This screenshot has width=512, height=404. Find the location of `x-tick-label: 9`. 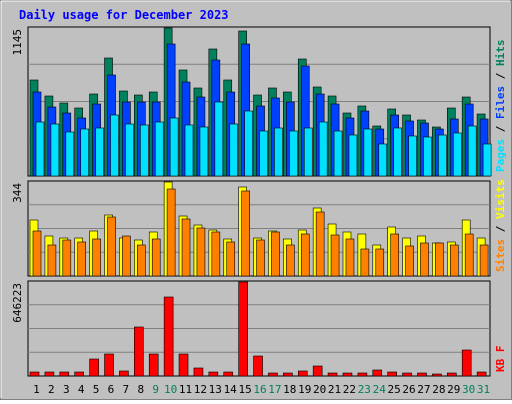

x-tick-label: 9 is located at coordinates (155, 389).